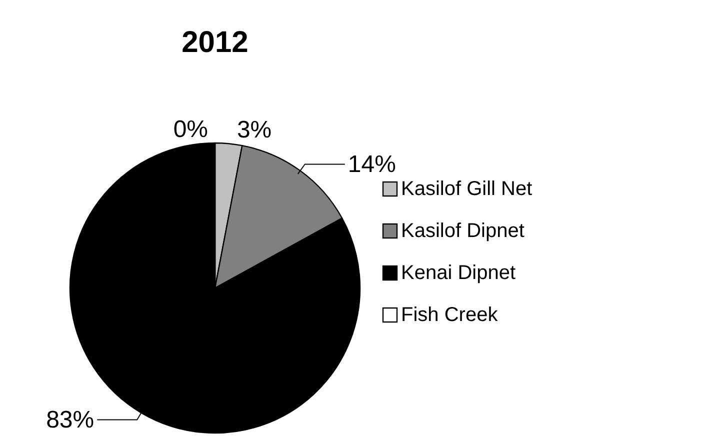 The image size is (708, 440). I want to click on legend-label: Fish Creek, so click(450, 315).